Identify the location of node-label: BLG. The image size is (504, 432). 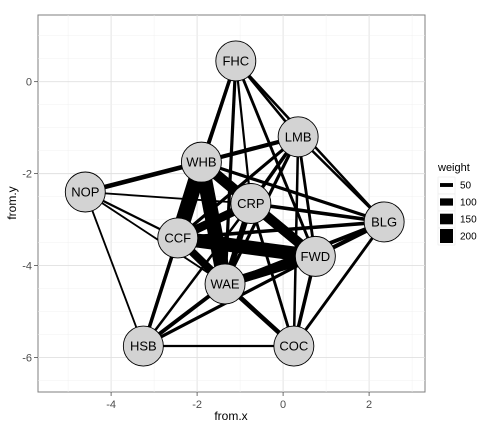
(384, 221).